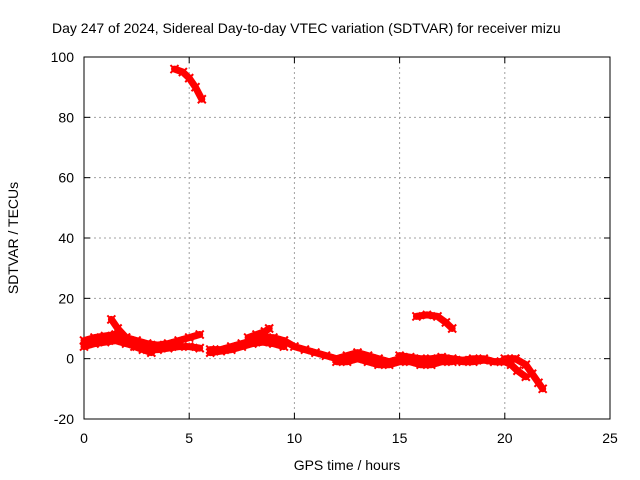  I want to click on x-tick-label: 25, so click(610, 438).